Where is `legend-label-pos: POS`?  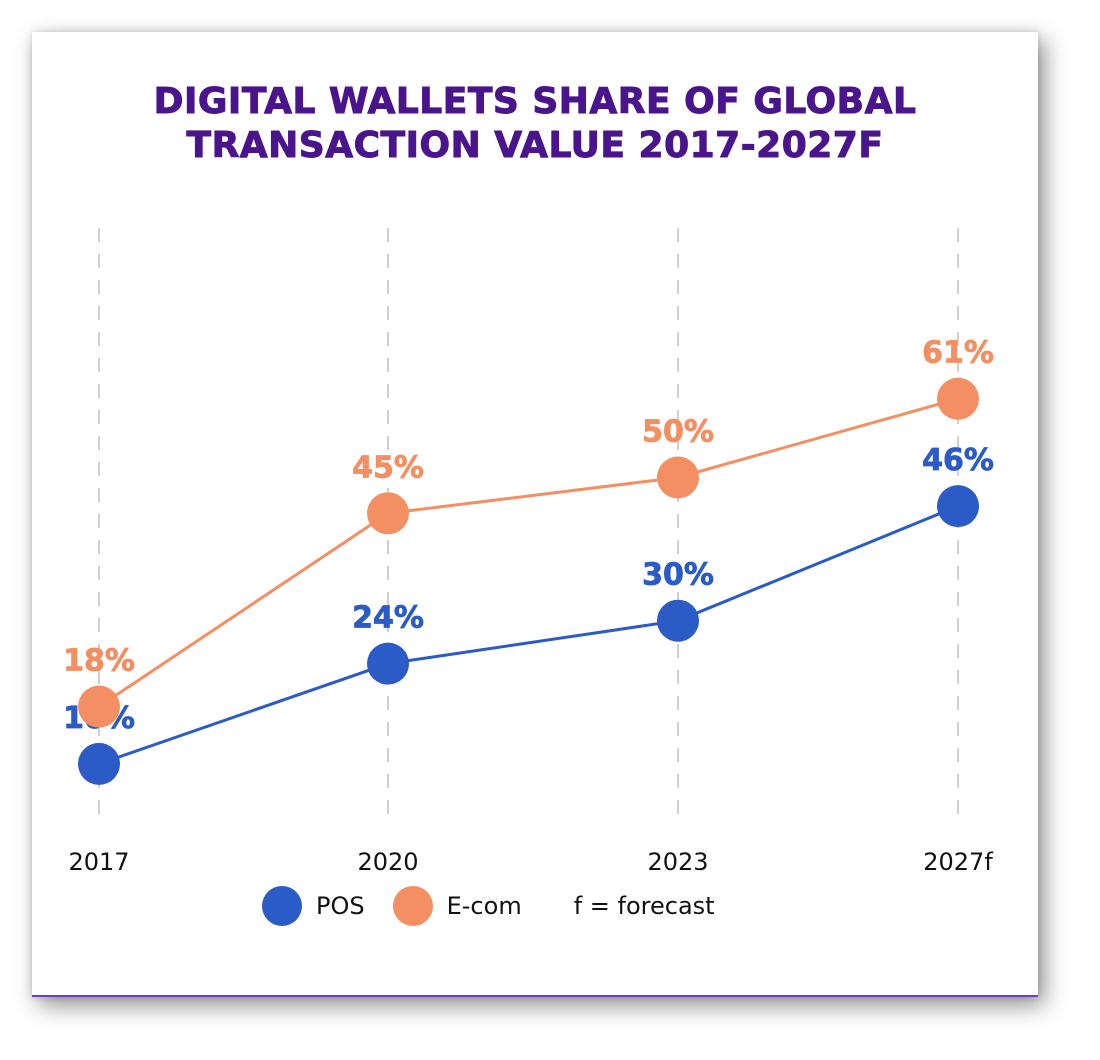 legend-label-pos: POS is located at coordinates (340, 906).